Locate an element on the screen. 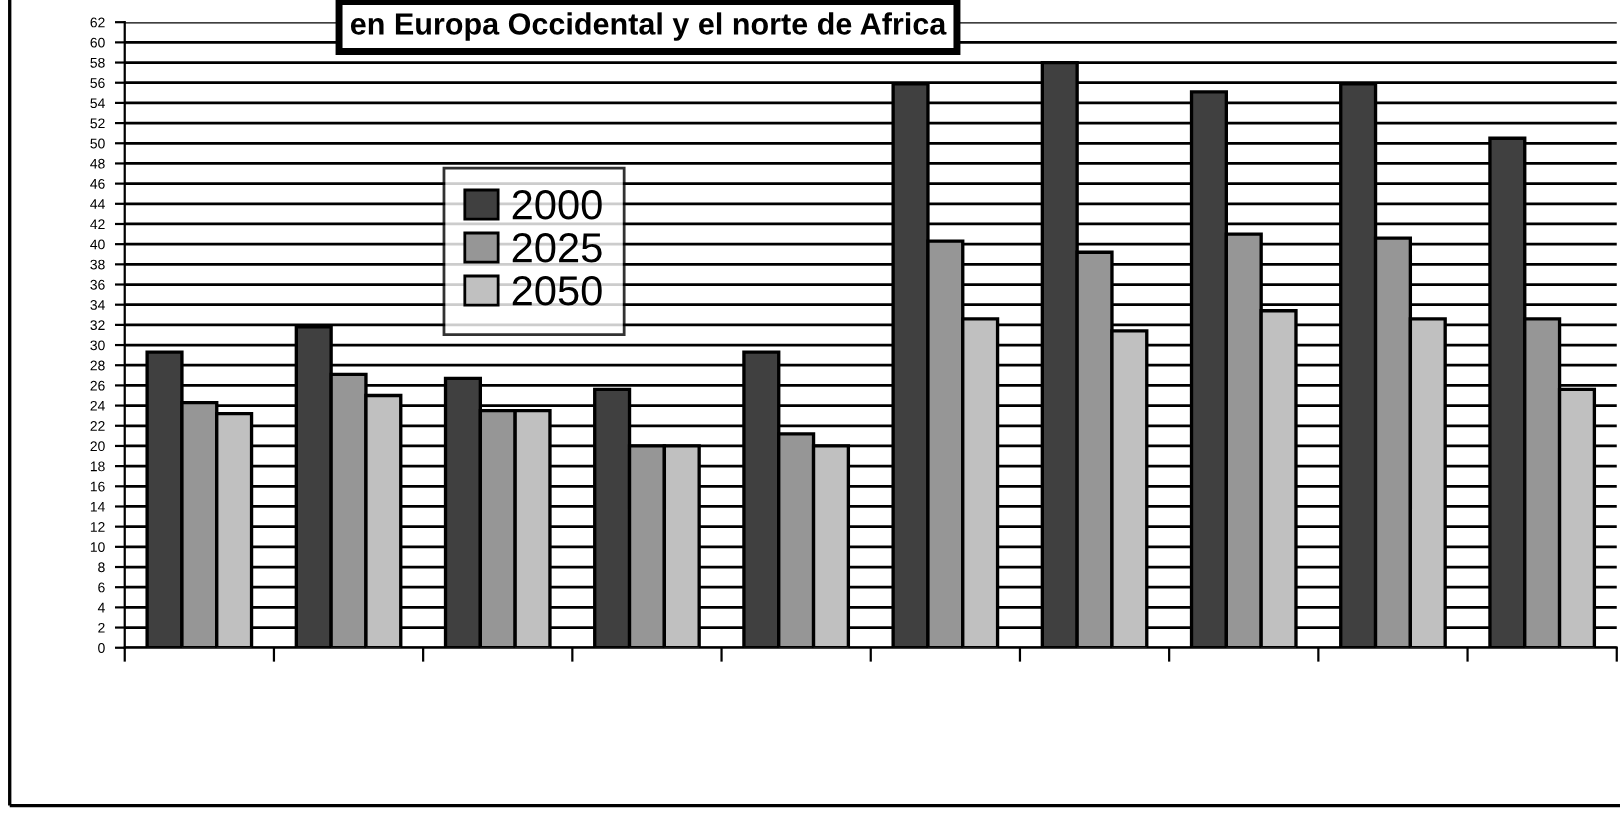 This screenshot has height=822, width=1620. chart-title: en Europa Occidental y el norte de Africa is located at coordinates (648, 26).